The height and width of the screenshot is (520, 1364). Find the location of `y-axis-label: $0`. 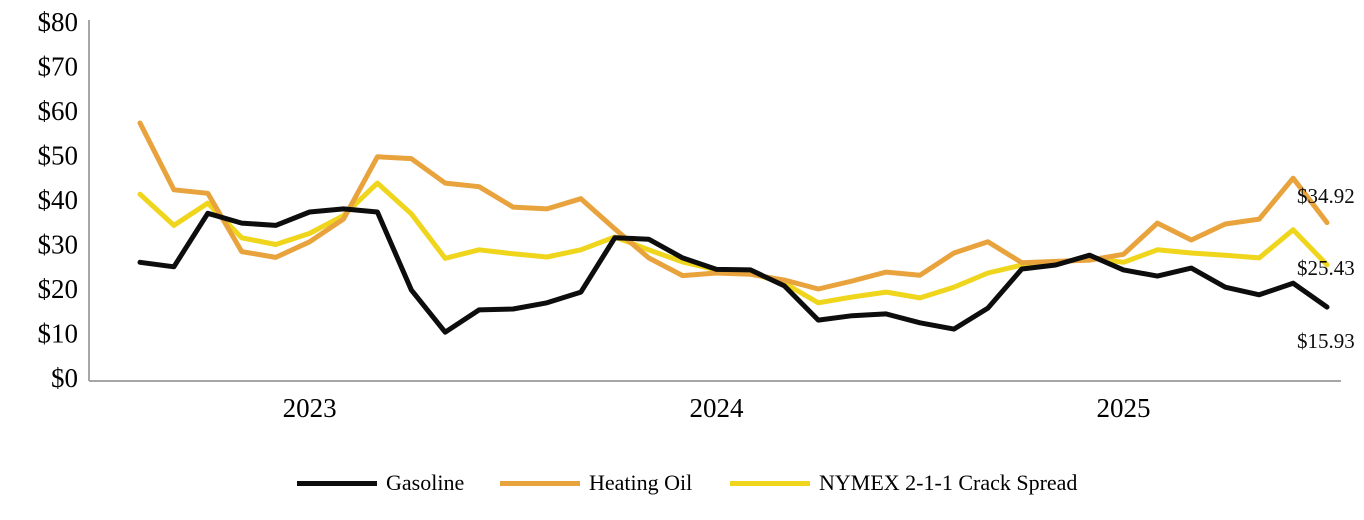

y-axis-label: $0 is located at coordinates (64, 378).